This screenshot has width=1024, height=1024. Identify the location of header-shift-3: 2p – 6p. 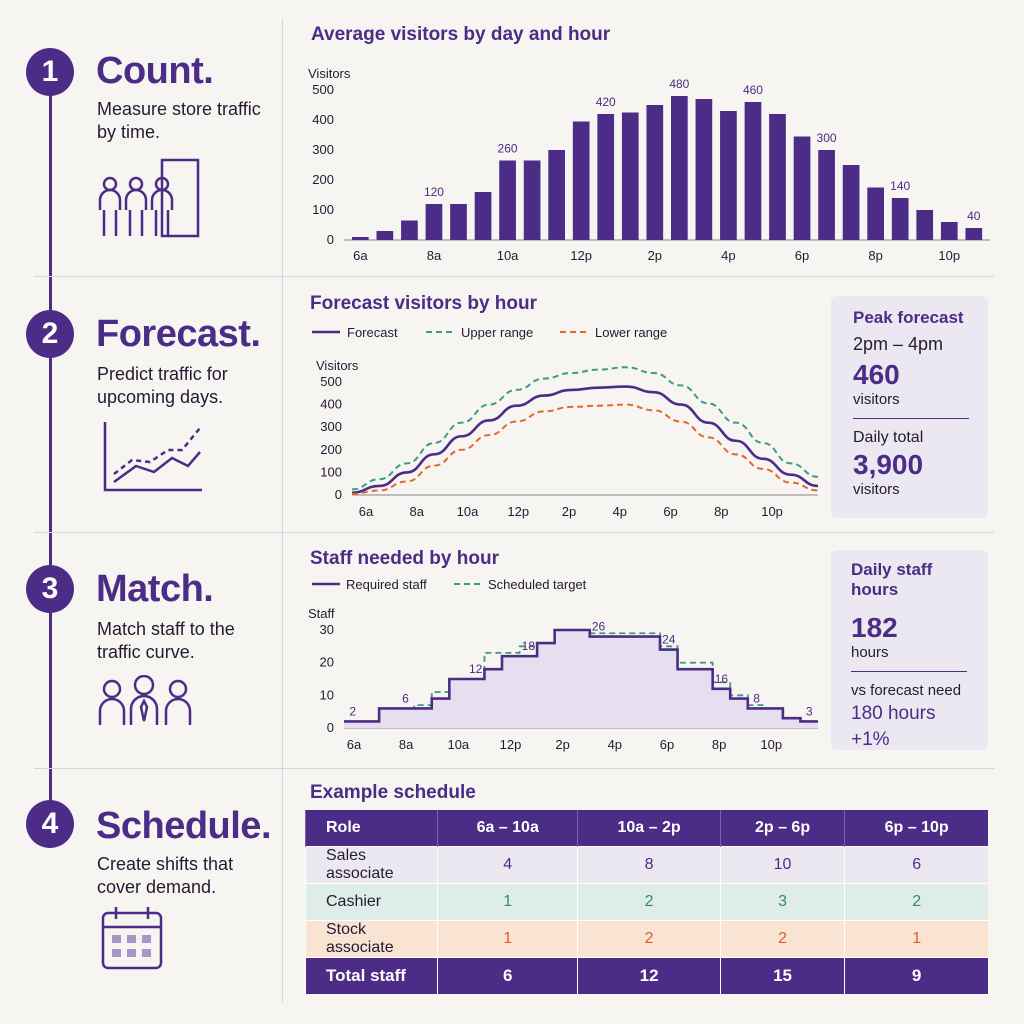
(782, 828).